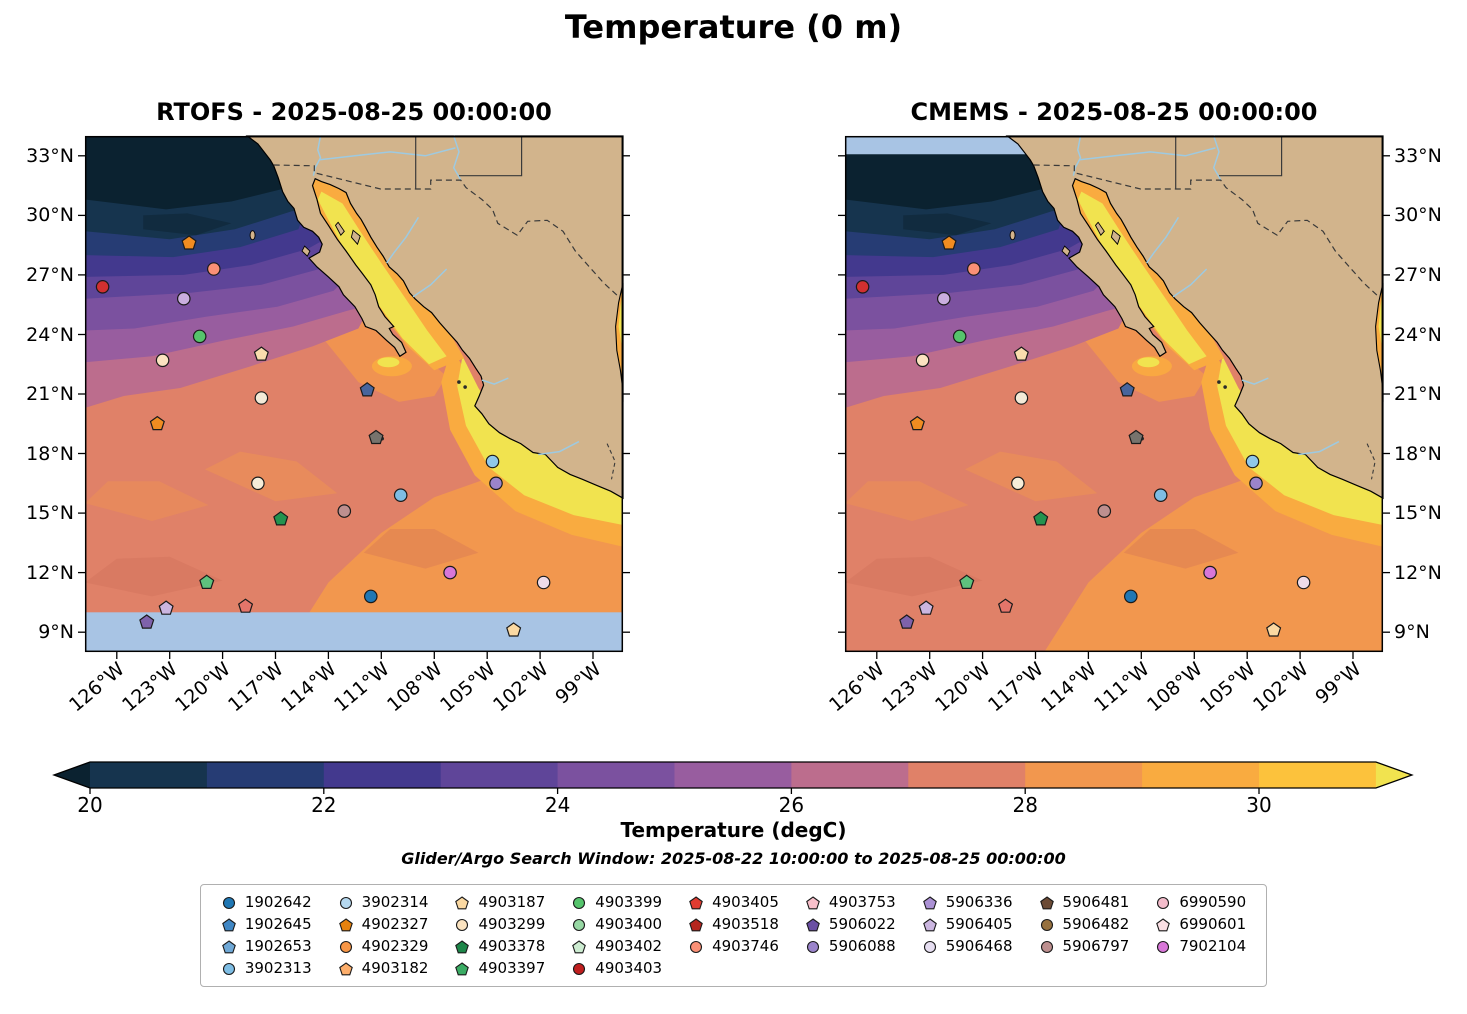 The image size is (1467, 1014). I want to click on legend-column: 5906336 5906405 5906468, so click(967, 935).